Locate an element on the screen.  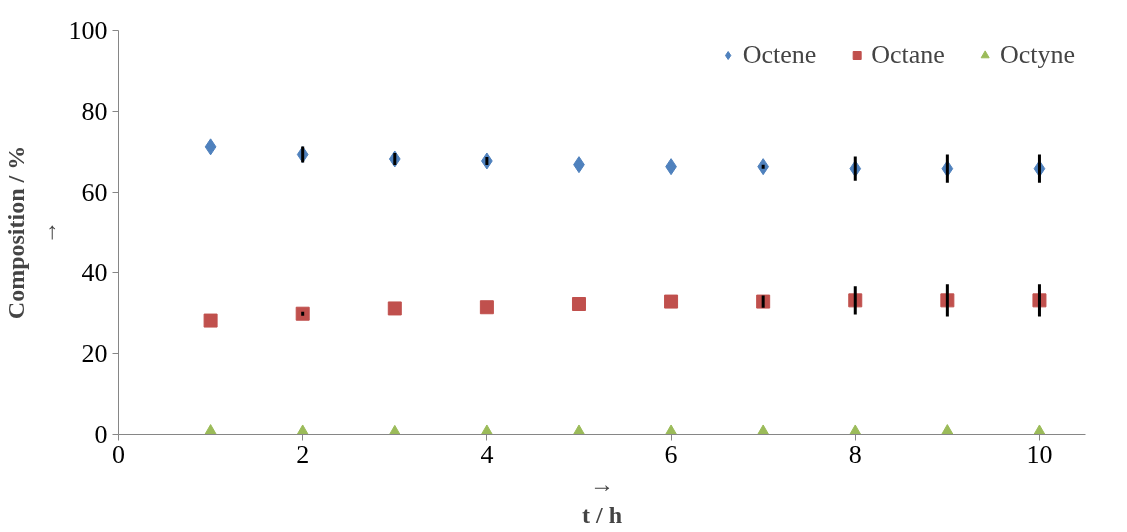
legend-label: Octene is located at coordinates (779, 55).